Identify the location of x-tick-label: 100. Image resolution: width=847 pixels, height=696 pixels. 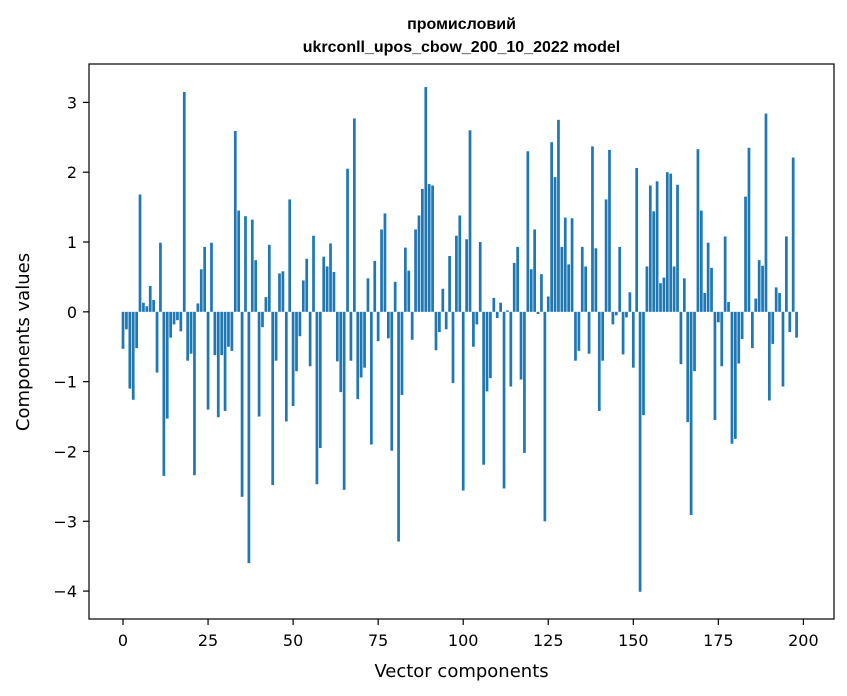
(463, 640).